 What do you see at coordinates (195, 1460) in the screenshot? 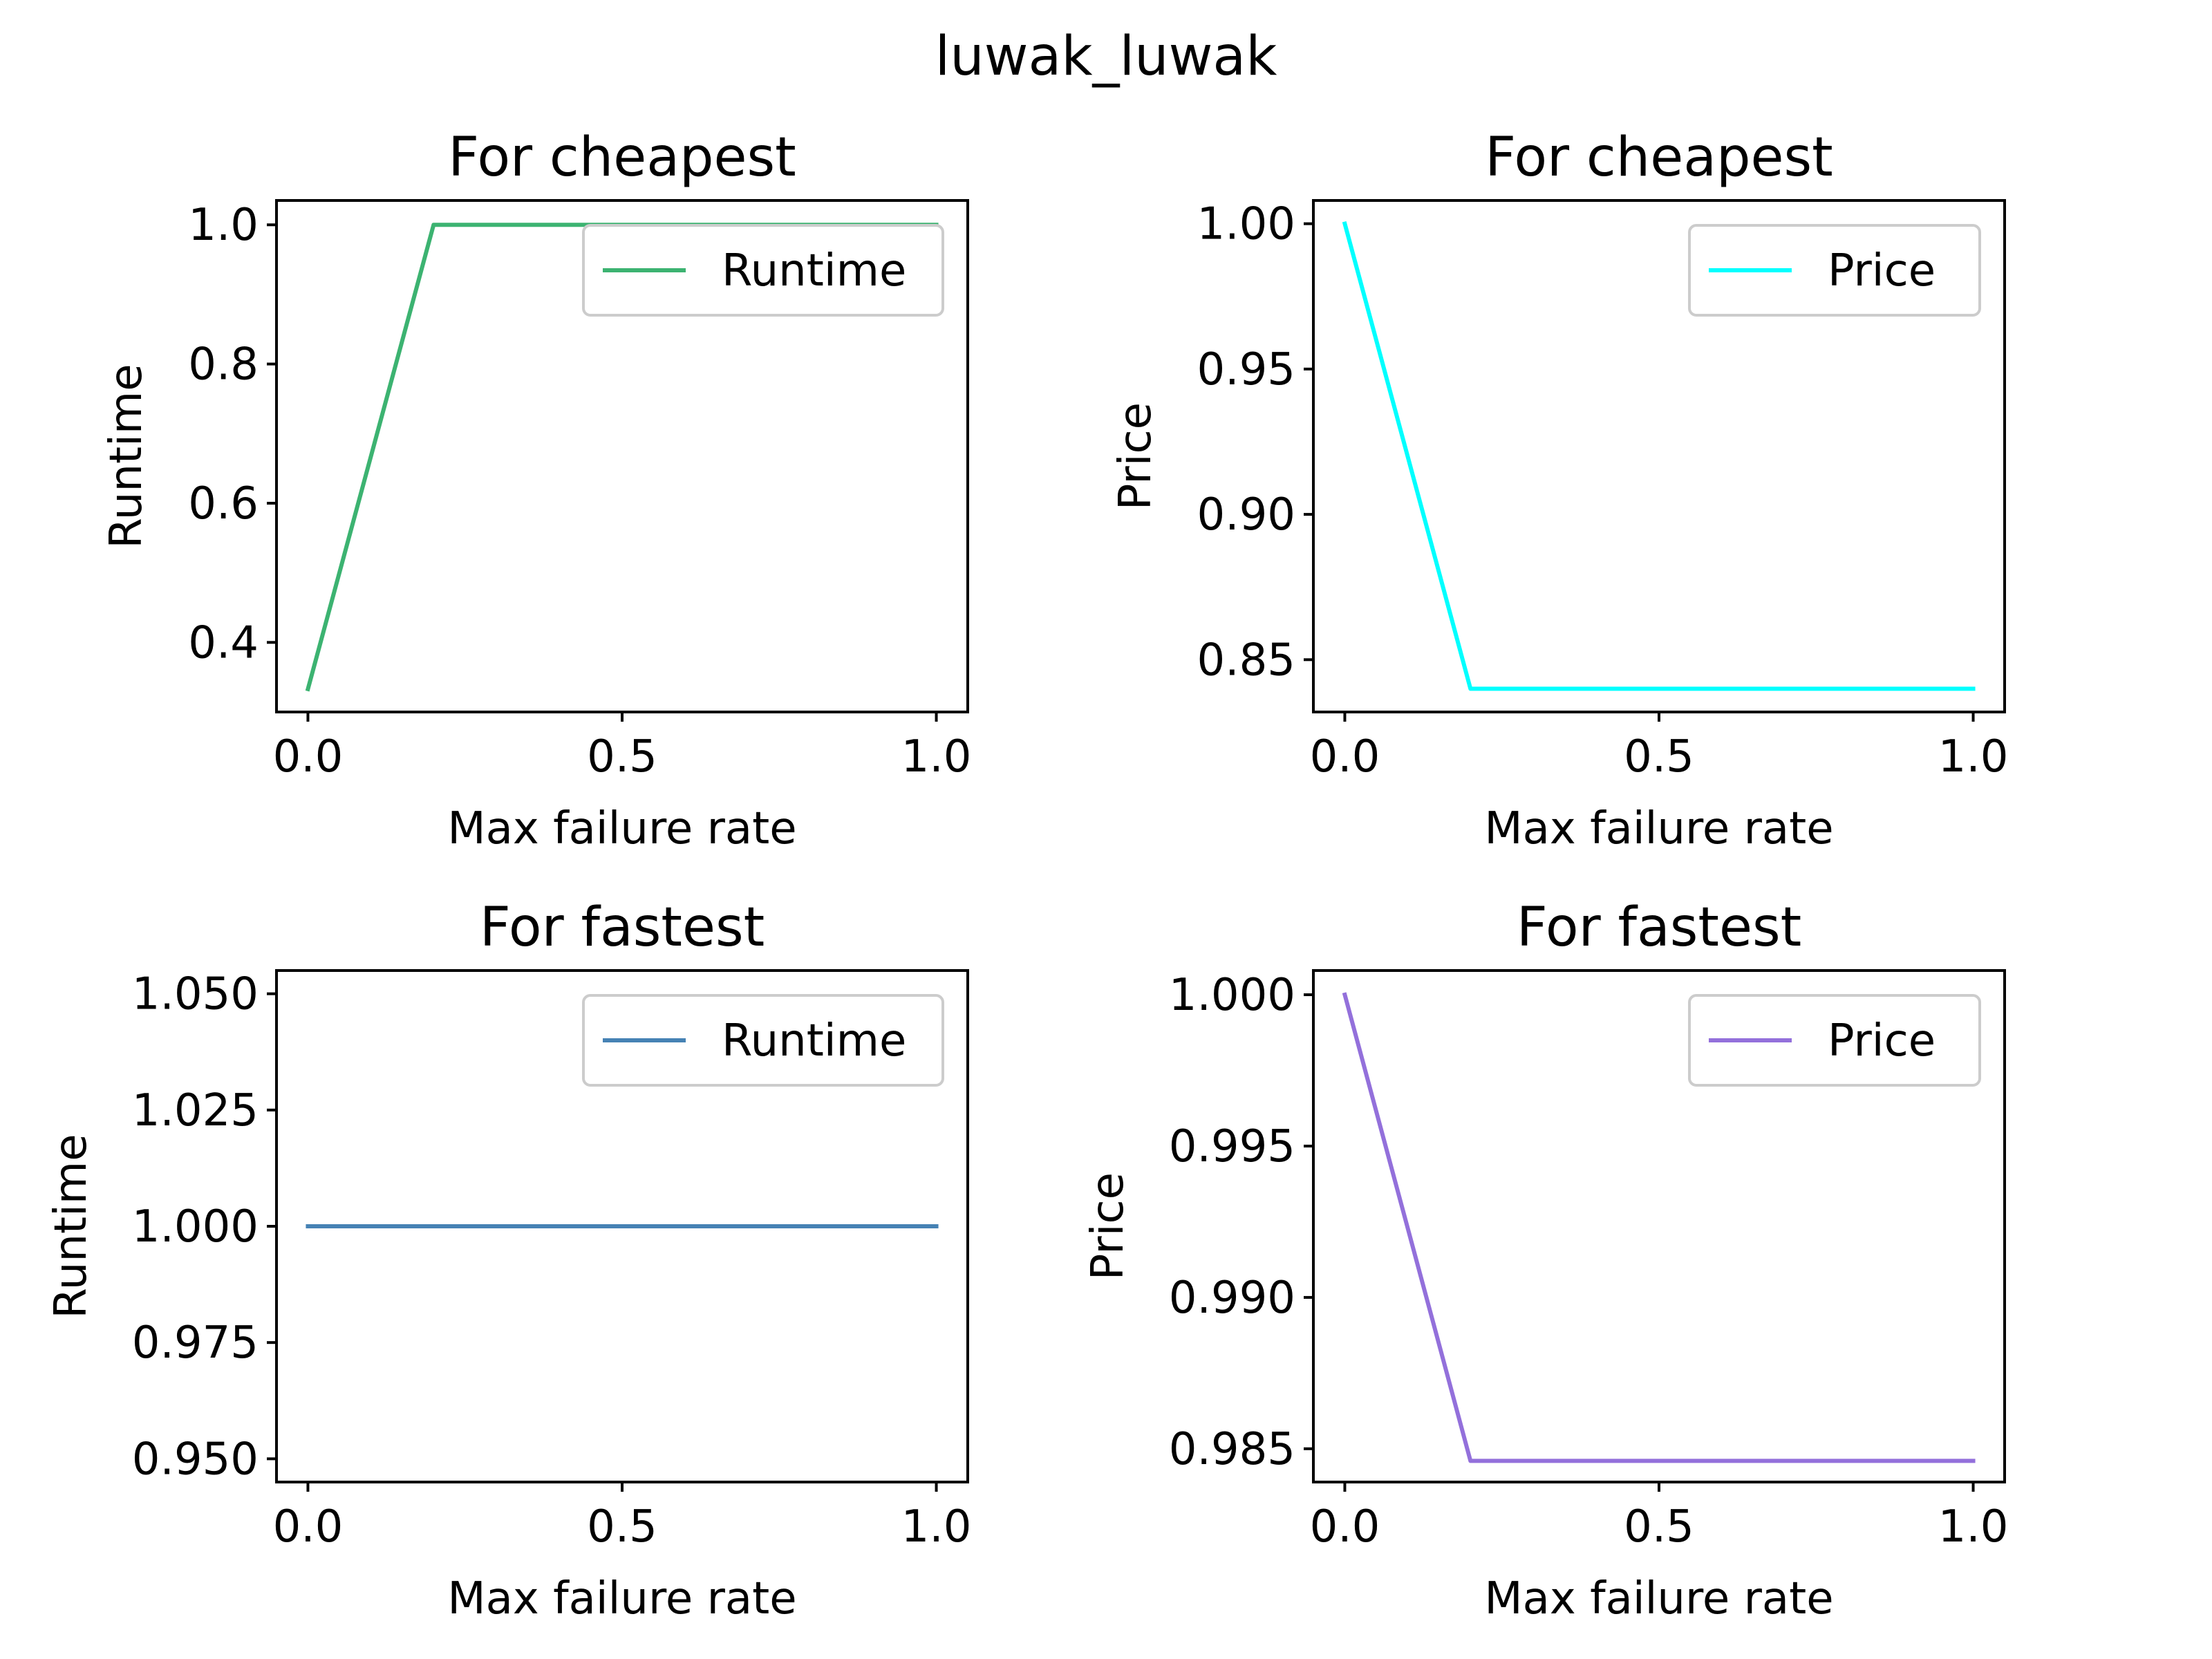
I see `y-tick-label: 0.950` at bounding box center [195, 1460].